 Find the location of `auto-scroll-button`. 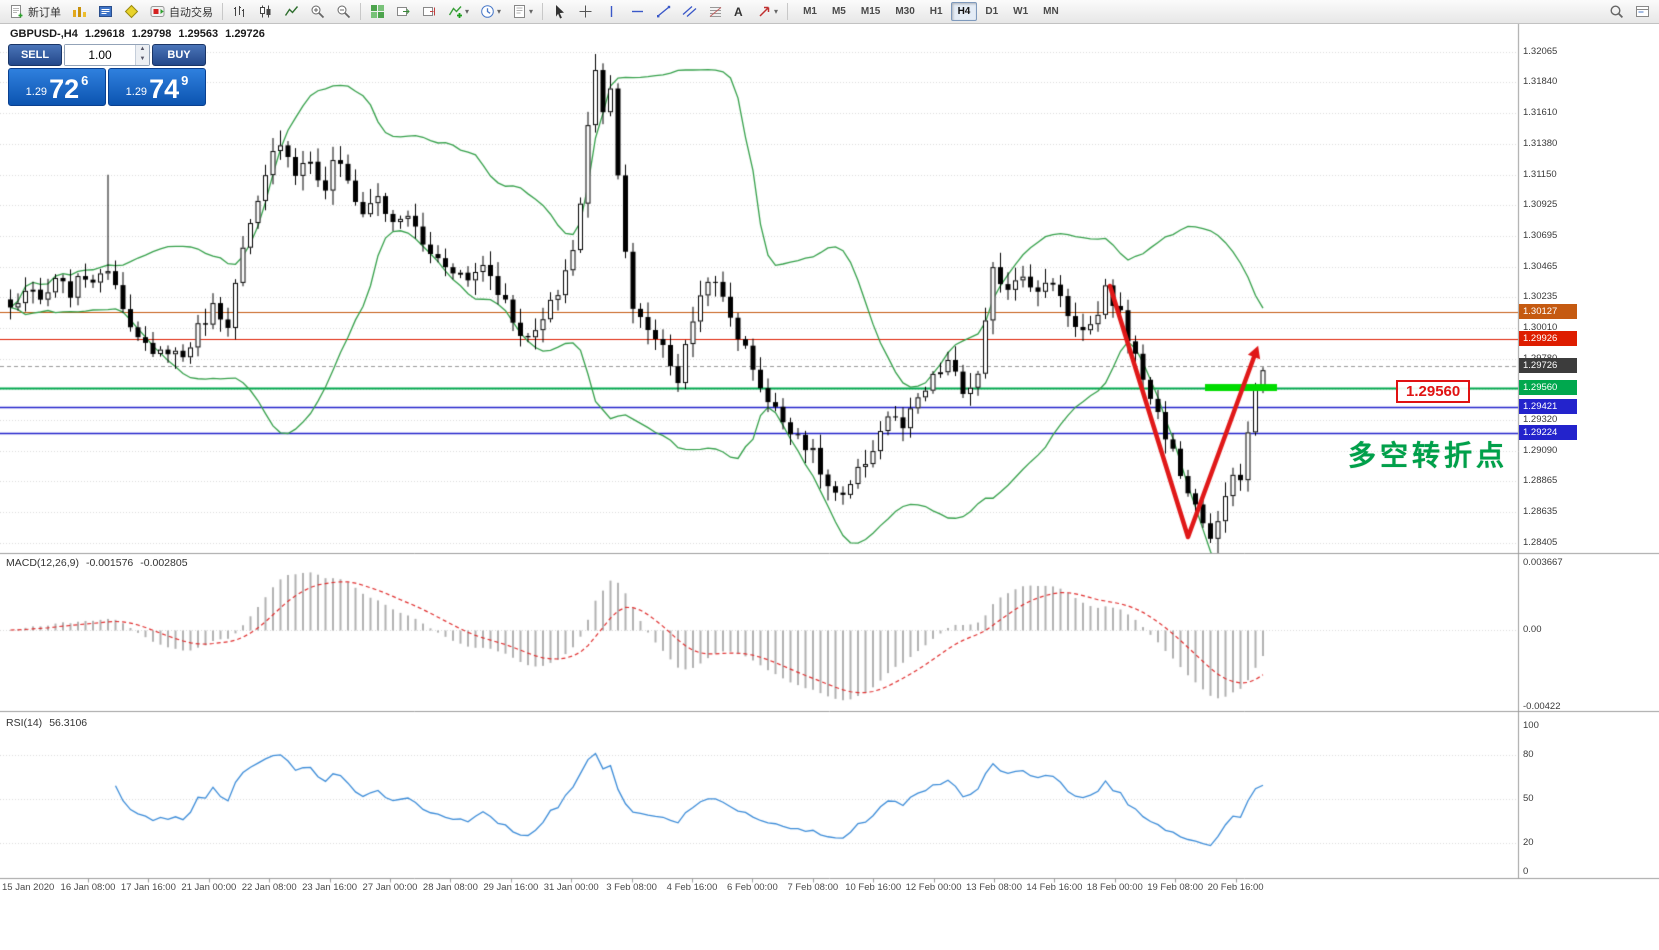

auto-scroll-button is located at coordinates (403, 11).